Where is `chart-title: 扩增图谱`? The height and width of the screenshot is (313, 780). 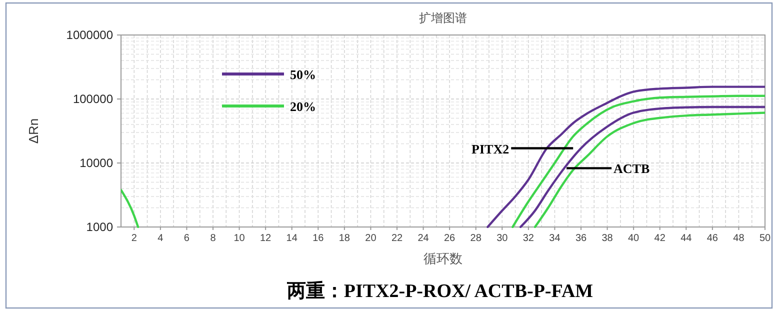 chart-title: 扩增图谱 is located at coordinates (443, 18).